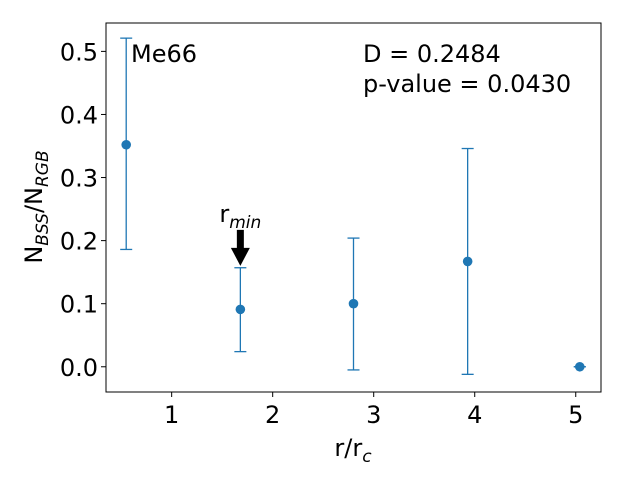  What do you see at coordinates (367, 457) in the screenshot?
I see `x-axis-label-subscript: c` at bounding box center [367, 457].